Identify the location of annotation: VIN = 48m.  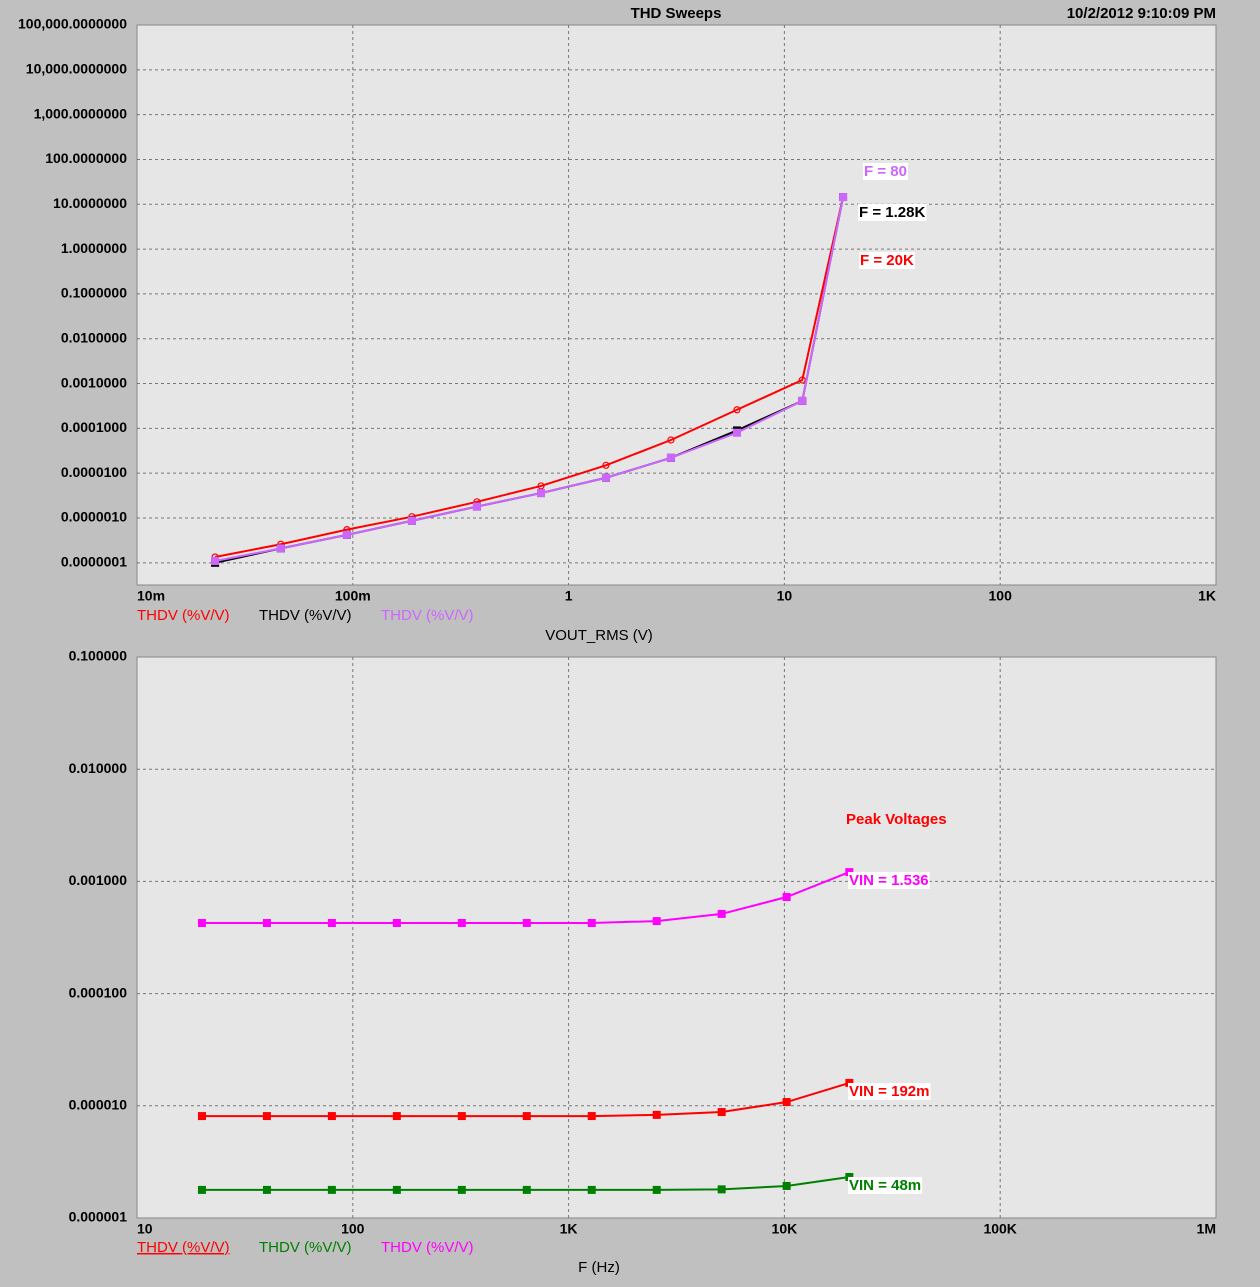
(885, 1185).